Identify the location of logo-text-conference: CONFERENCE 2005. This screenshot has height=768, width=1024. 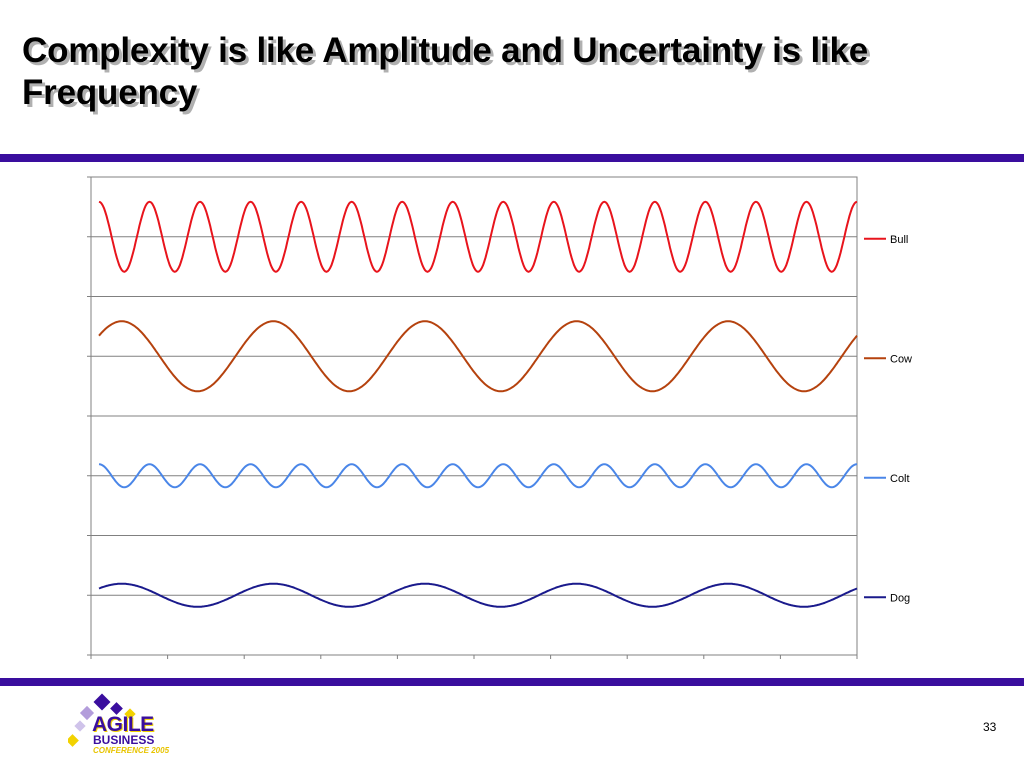
(131, 750).